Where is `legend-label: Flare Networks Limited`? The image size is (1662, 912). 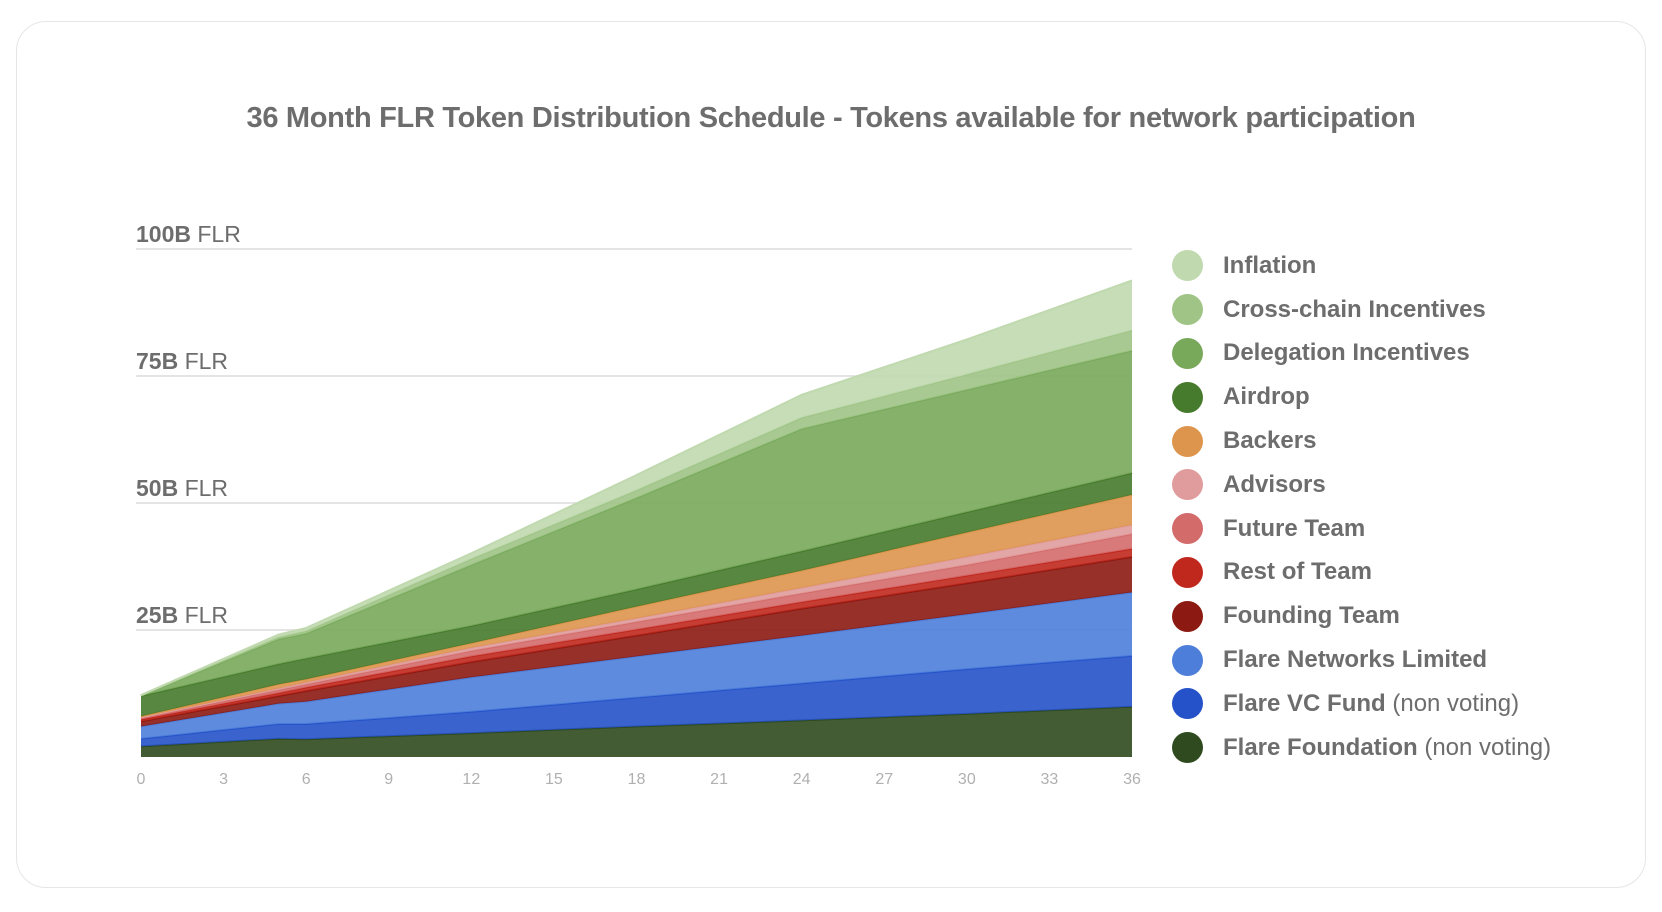 legend-label: Flare Networks Limited is located at coordinates (1355, 660).